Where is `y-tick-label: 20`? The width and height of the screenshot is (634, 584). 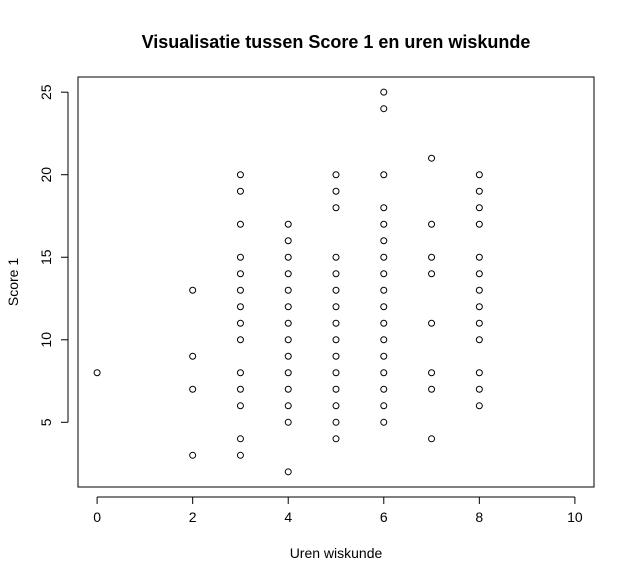
y-tick-label: 20 is located at coordinates (46, 175).